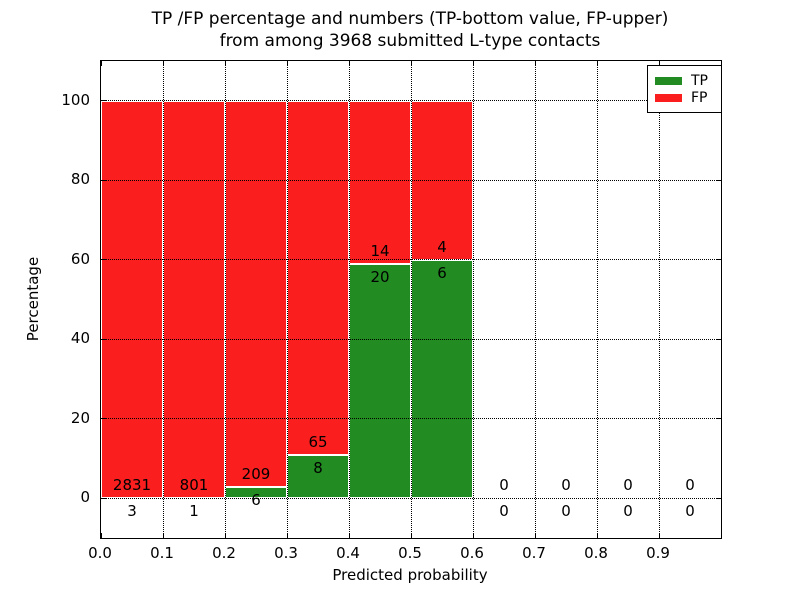 Image resolution: width=800 pixels, height=600 pixels. I want to click on tp-count-label: 8, so click(318, 467).